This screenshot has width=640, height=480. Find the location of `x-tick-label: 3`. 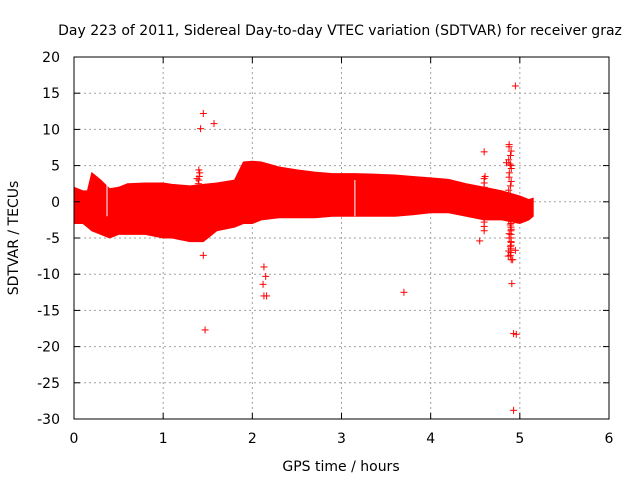

x-tick-label: 3 is located at coordinates (341, 439).